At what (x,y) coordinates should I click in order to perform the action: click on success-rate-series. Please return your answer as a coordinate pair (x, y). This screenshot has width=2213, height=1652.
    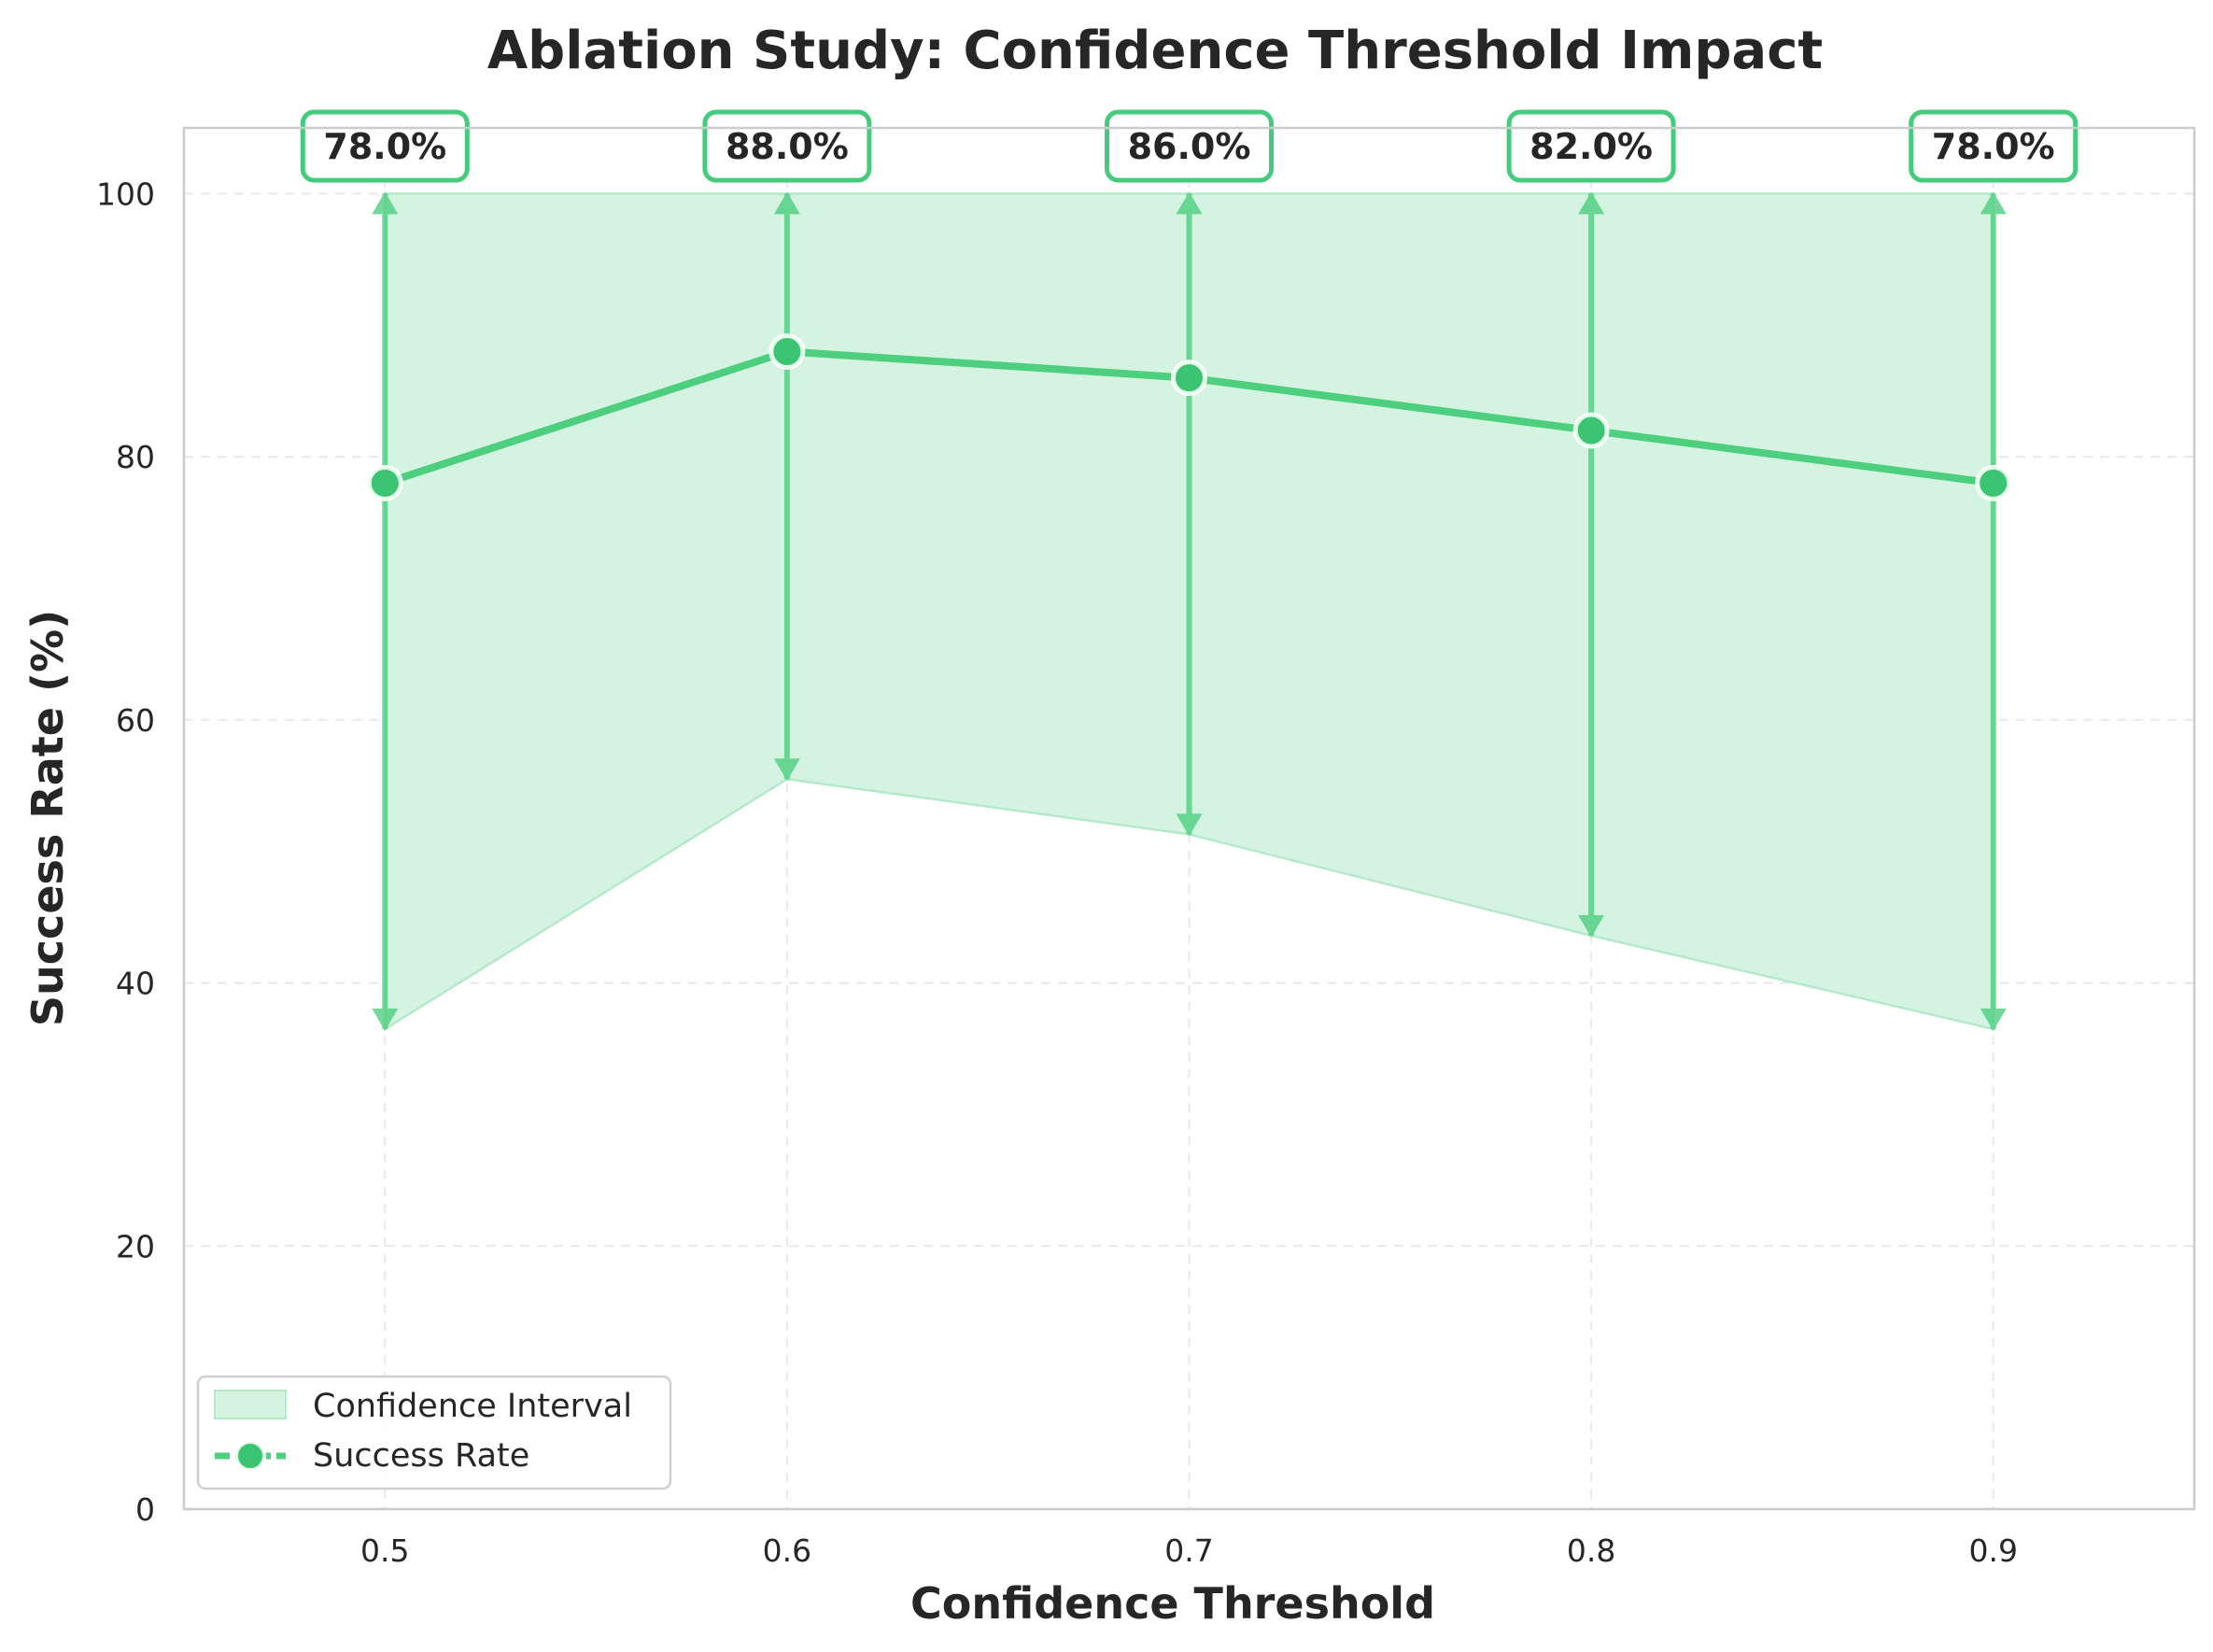
    Looking at the image, I should click on (1189, 416).